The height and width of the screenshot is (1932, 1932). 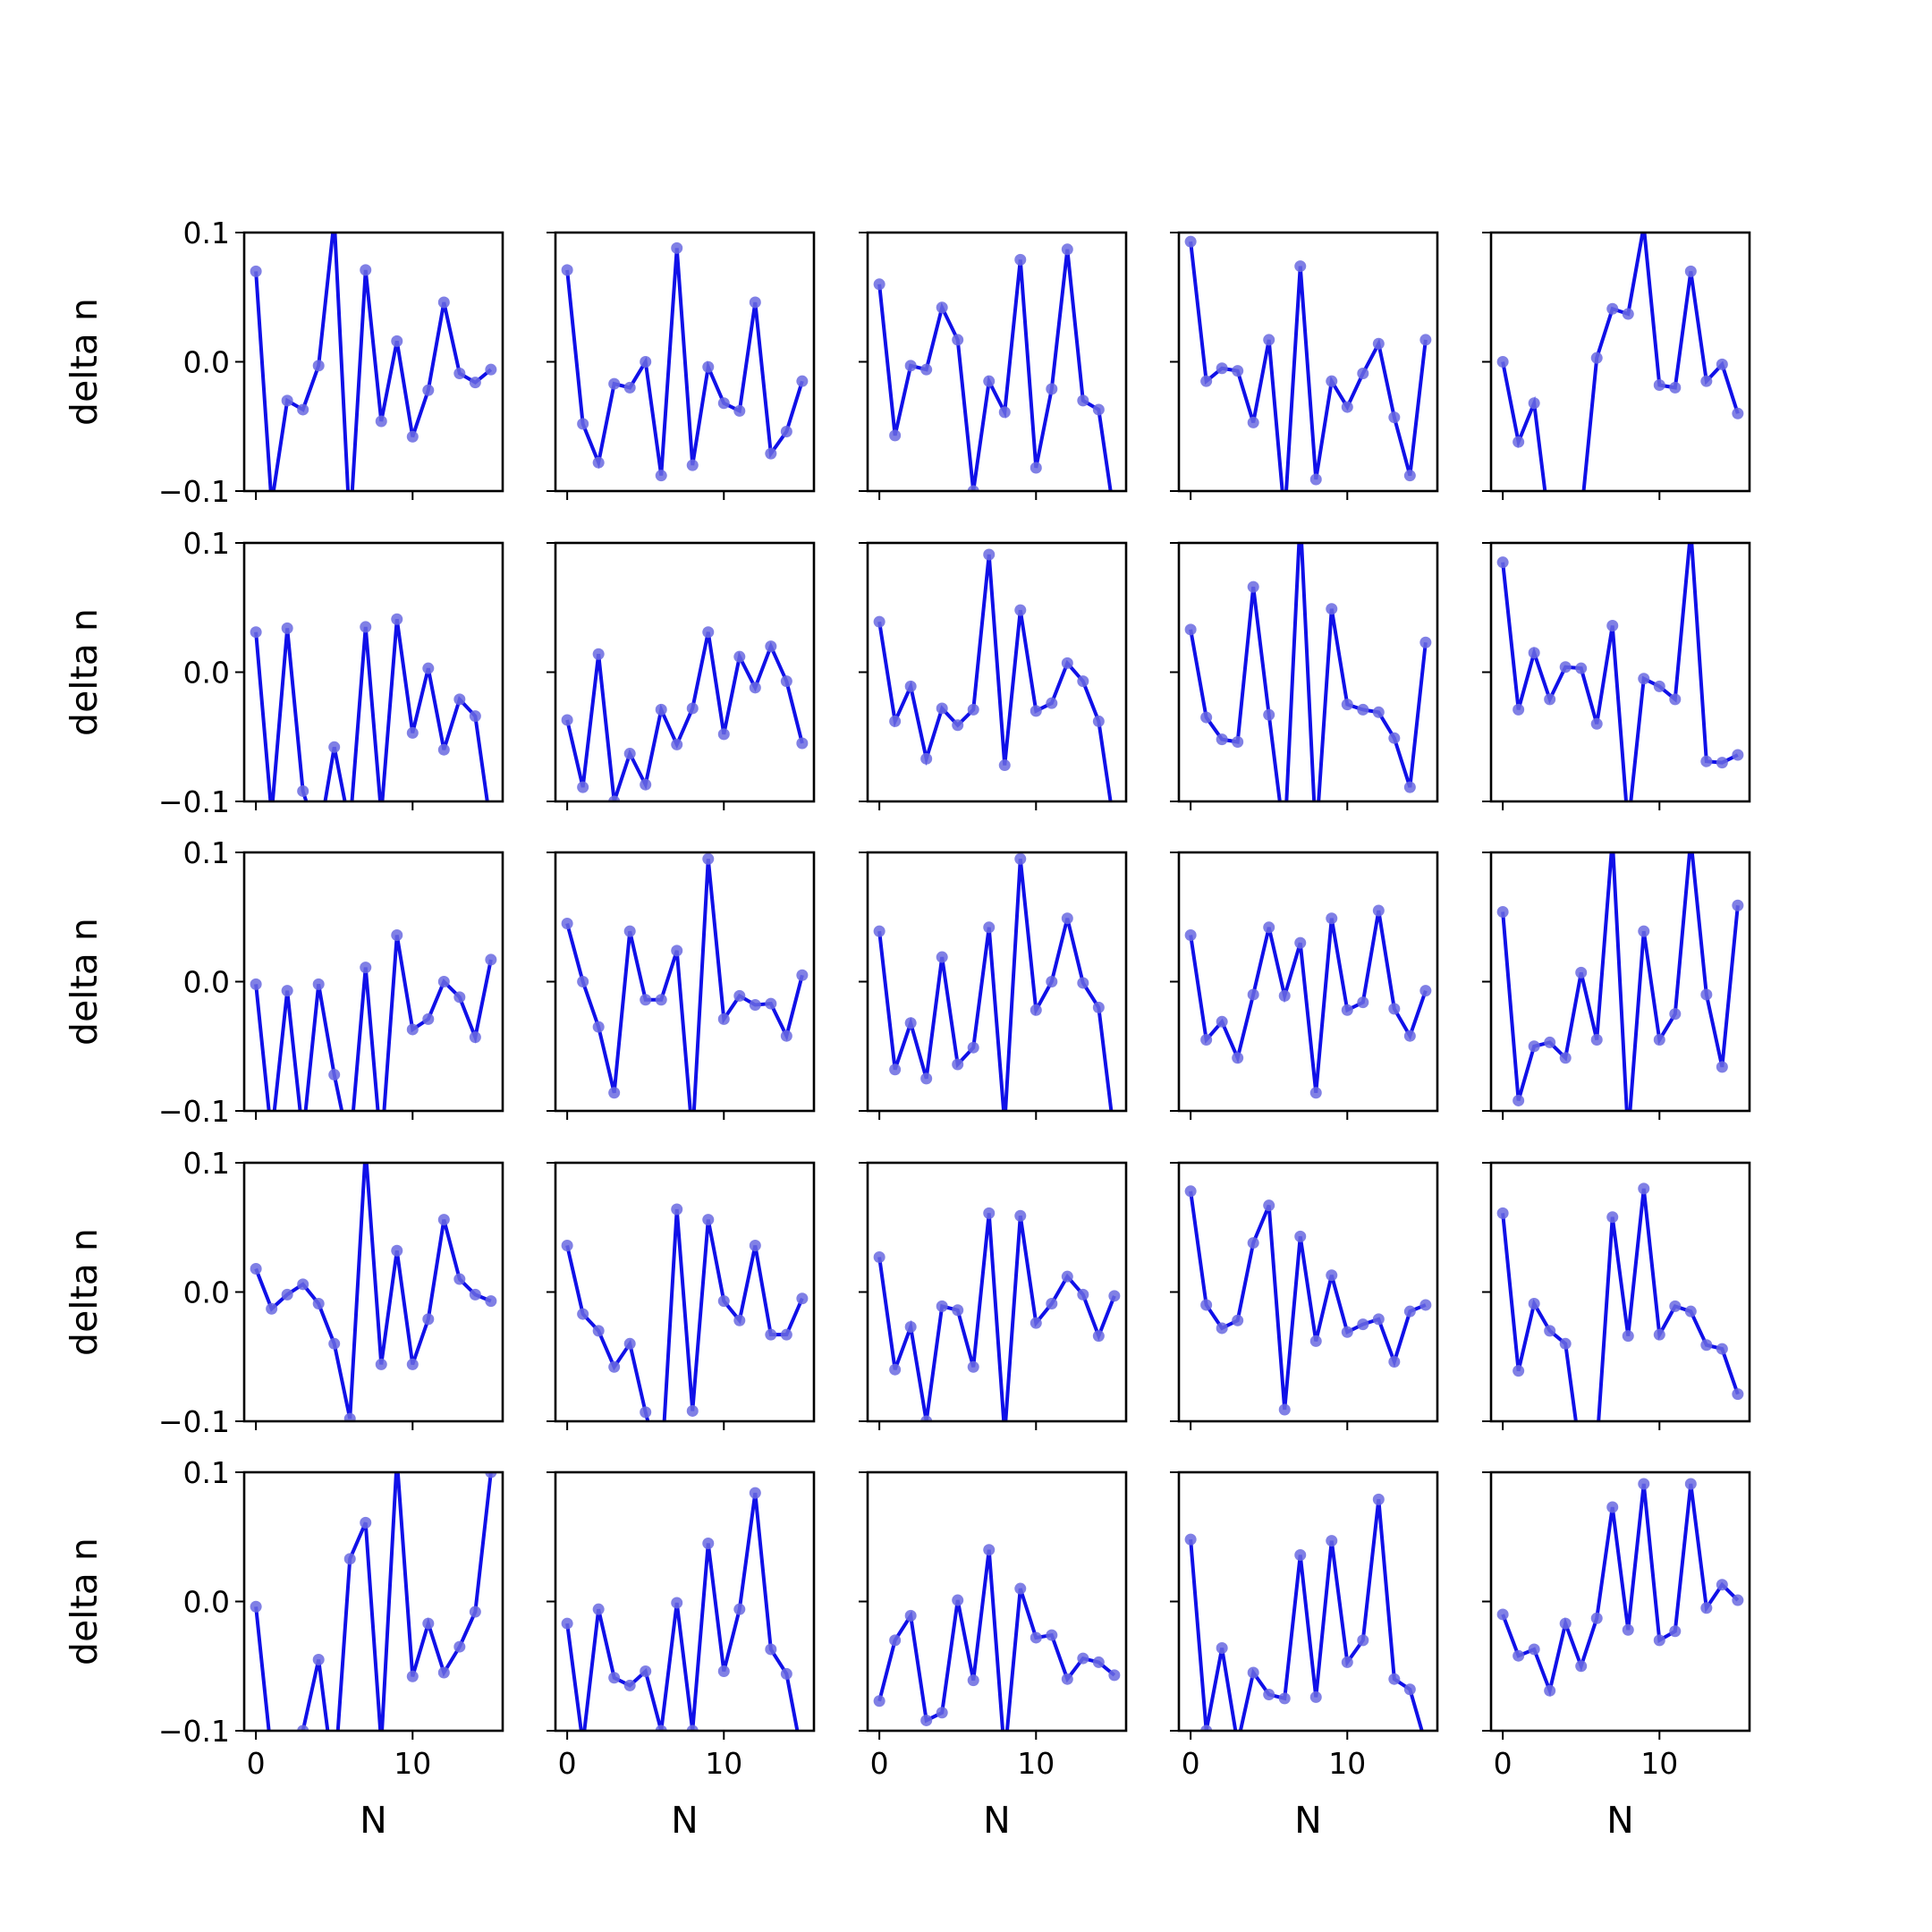 I want to click on subplot-r5-c1: 0 10 −0.1 0.0 0.1 delta n N, so click(x=283, y=1648).